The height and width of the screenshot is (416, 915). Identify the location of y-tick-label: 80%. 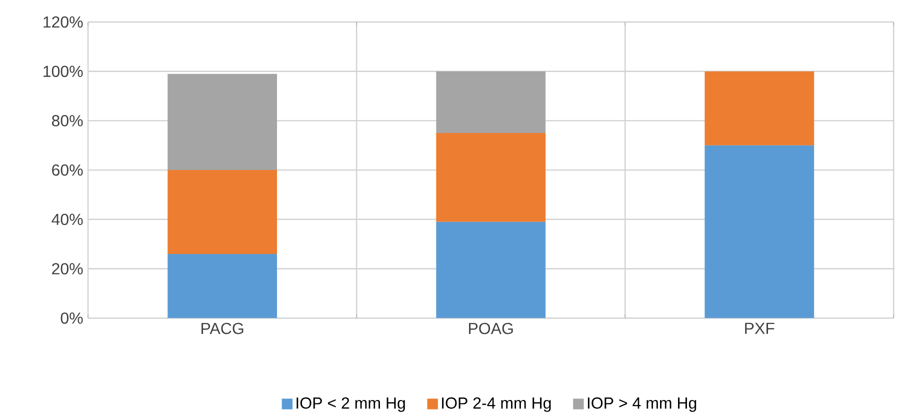
(67, 120).